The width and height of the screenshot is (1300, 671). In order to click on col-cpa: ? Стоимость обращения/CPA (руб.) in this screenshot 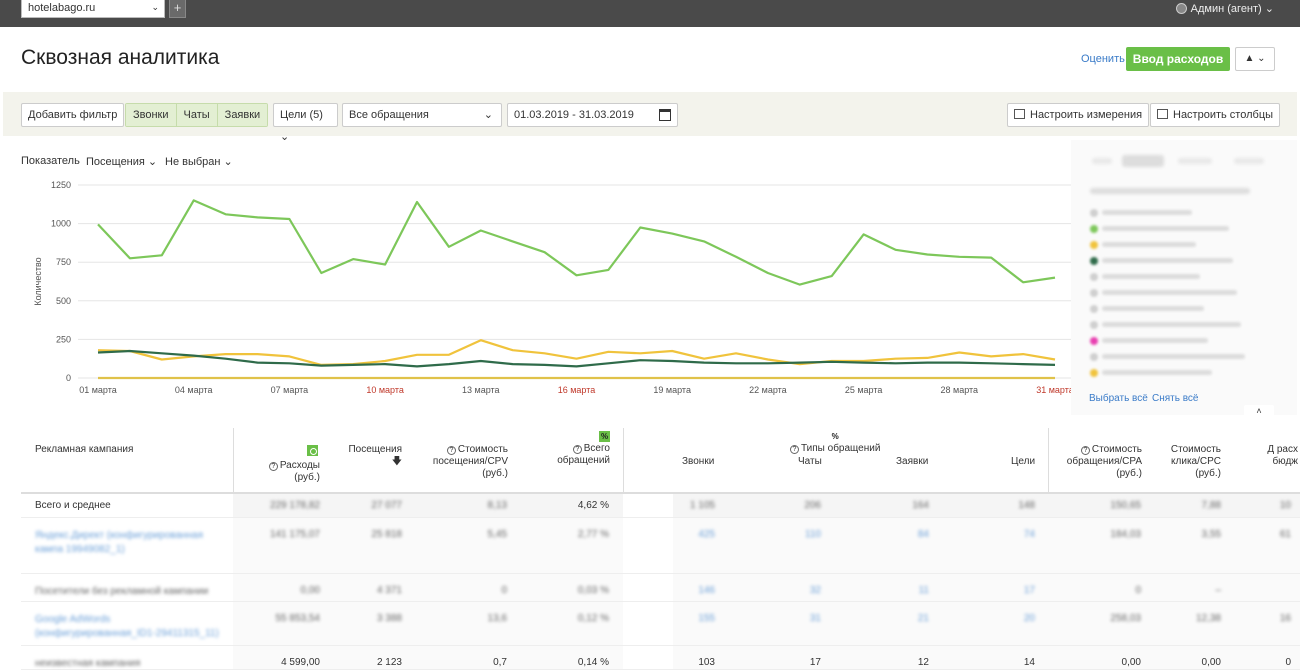, I will do `click(1102, 462)`.